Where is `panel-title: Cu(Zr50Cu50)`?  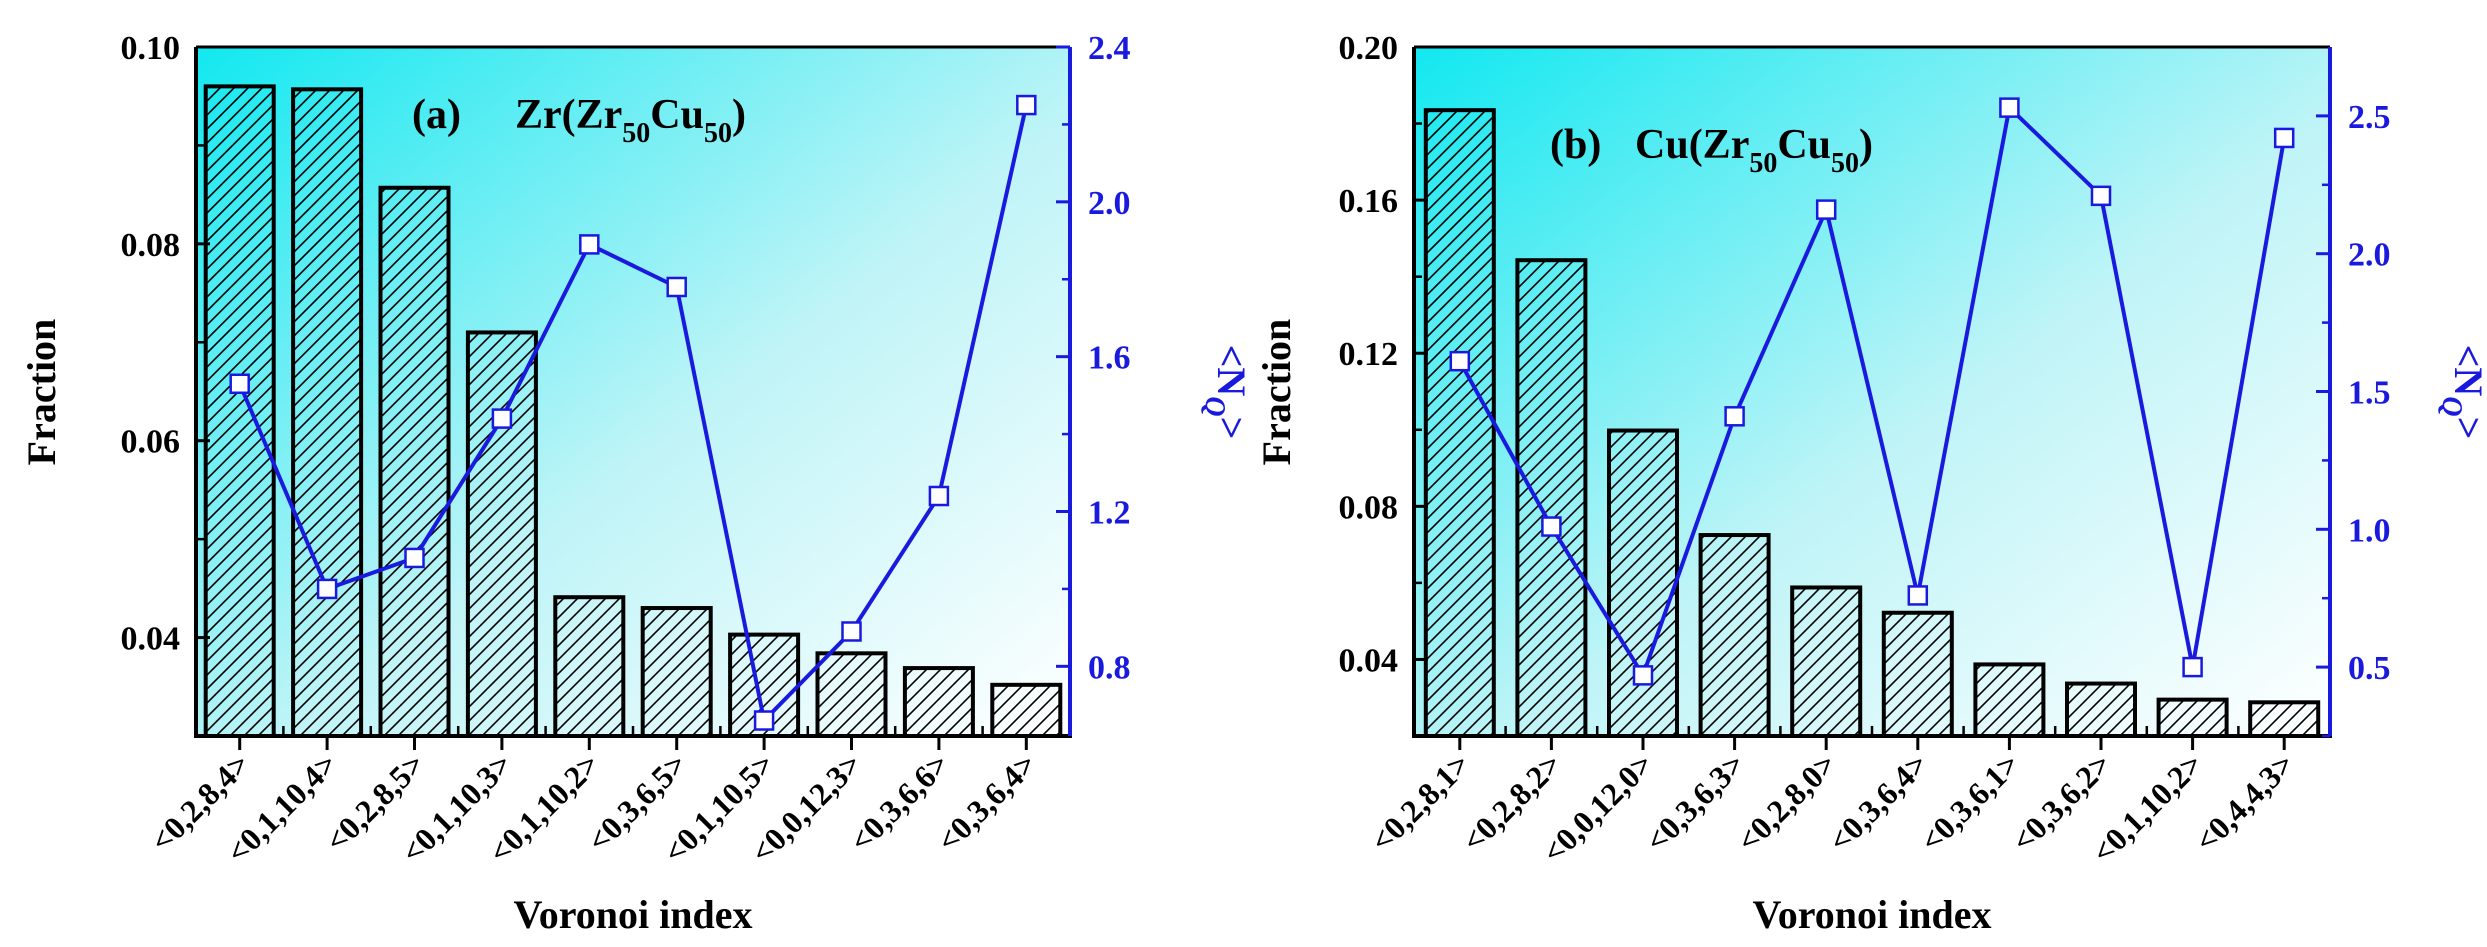
panel-title: Cu(Zr50Cu50) is located at coordinates (1754, 150).